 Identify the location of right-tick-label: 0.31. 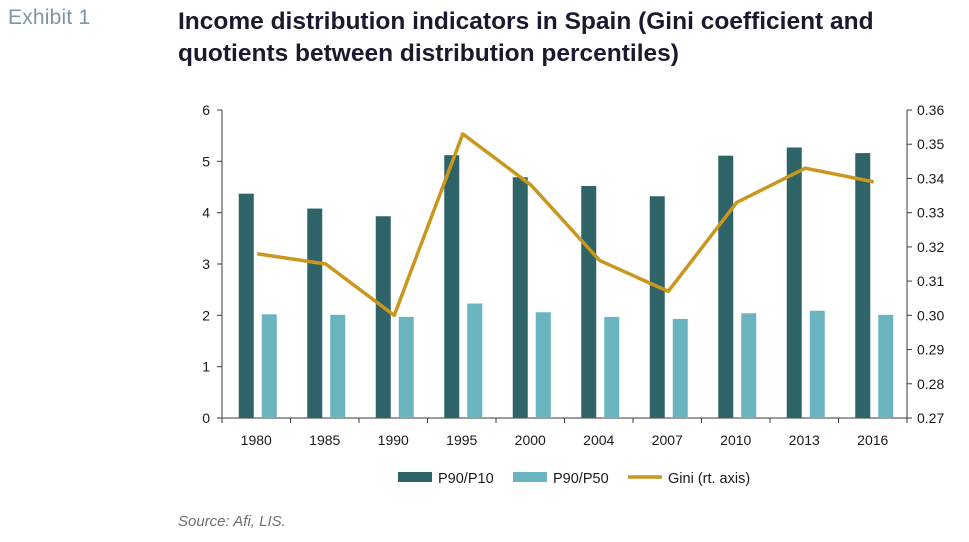
(930, 281).